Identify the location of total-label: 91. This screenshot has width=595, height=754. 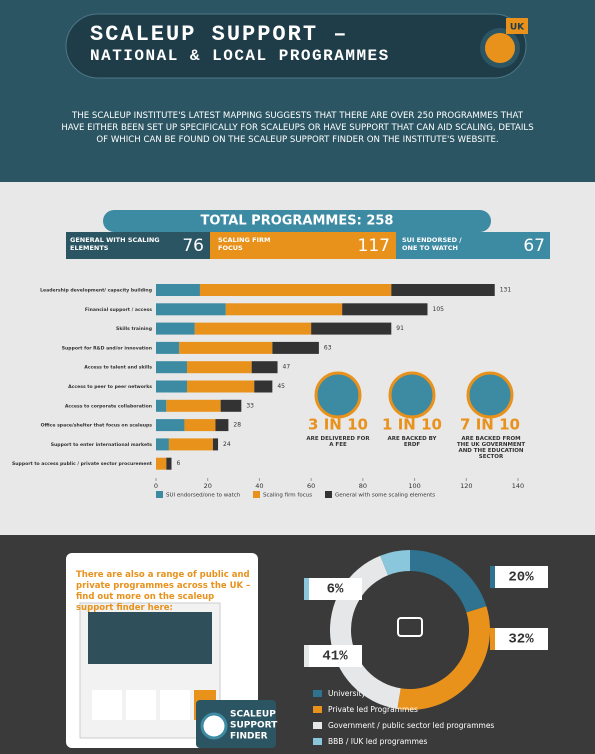
(400, 328).